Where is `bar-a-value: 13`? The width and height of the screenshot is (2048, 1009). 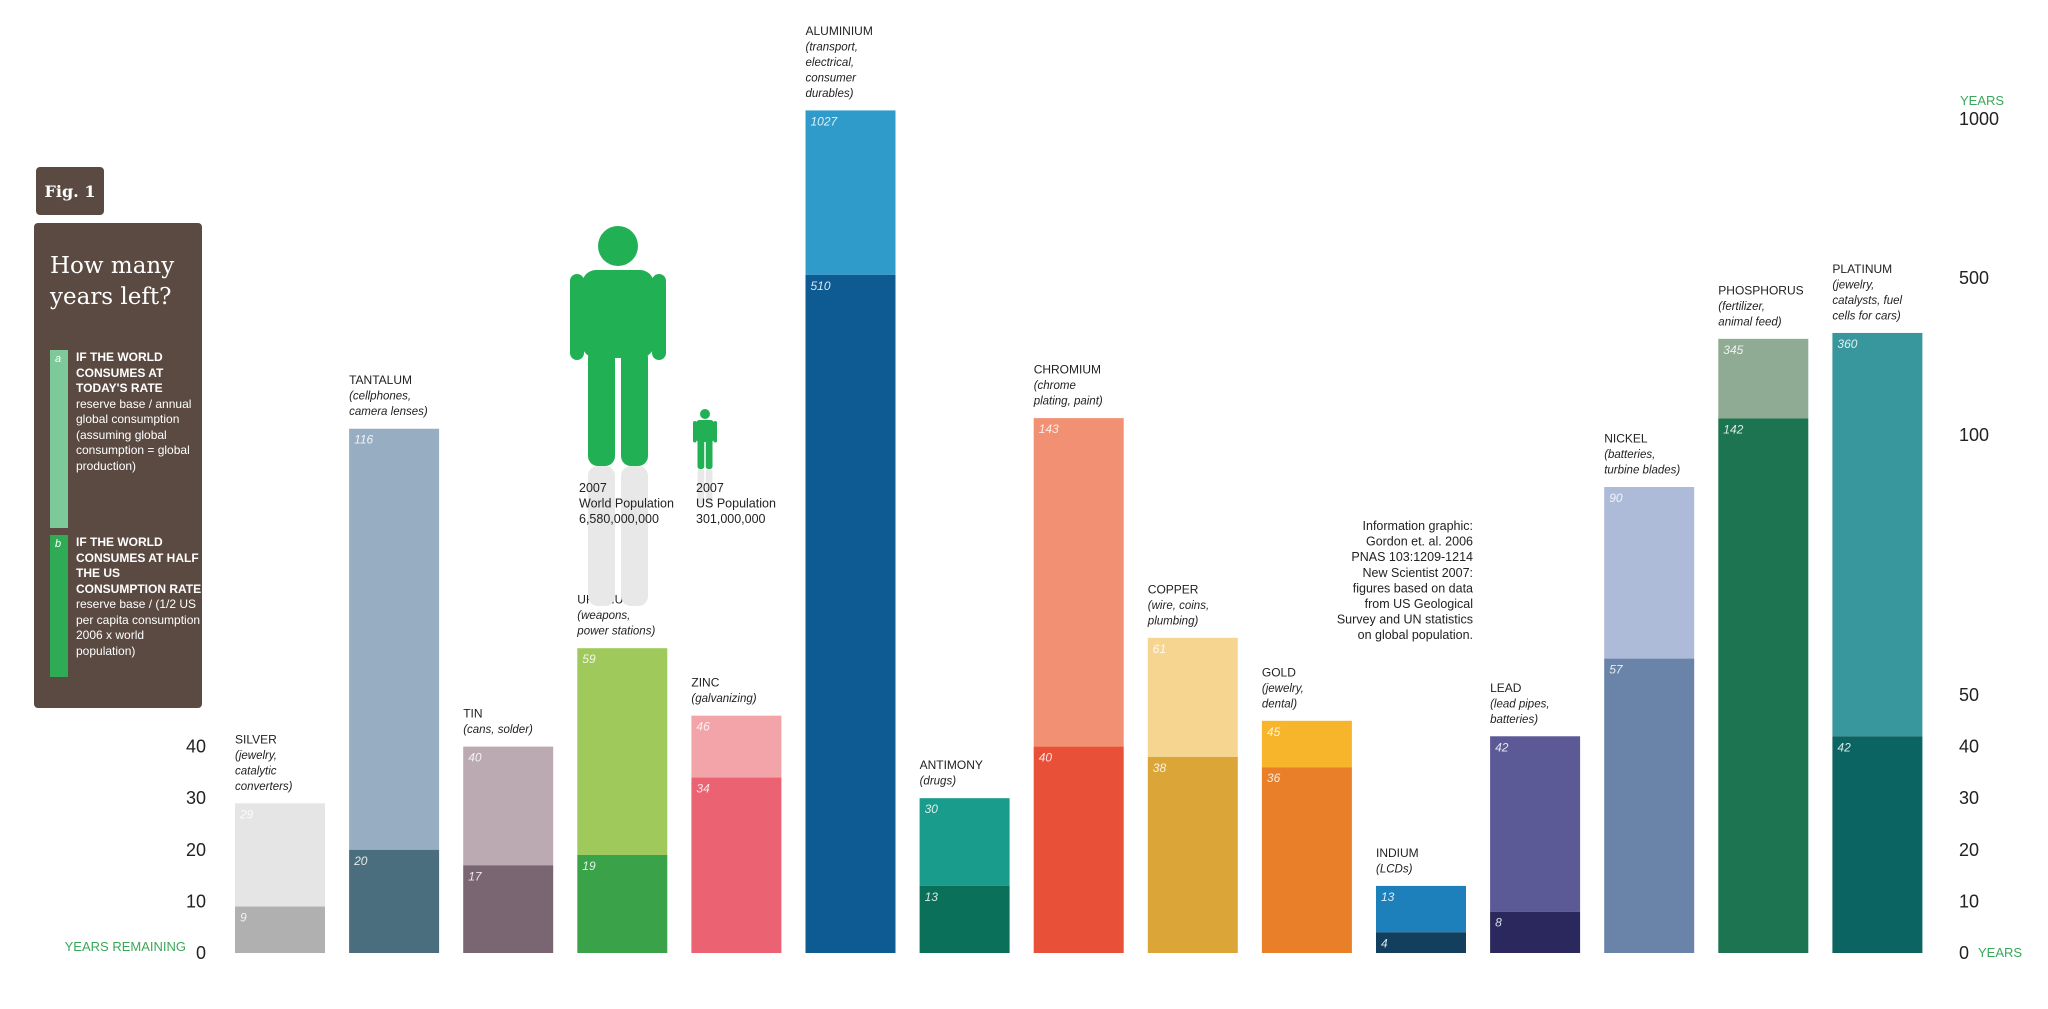 bar-a-value: 13 is located at coordinates (1388, 897).